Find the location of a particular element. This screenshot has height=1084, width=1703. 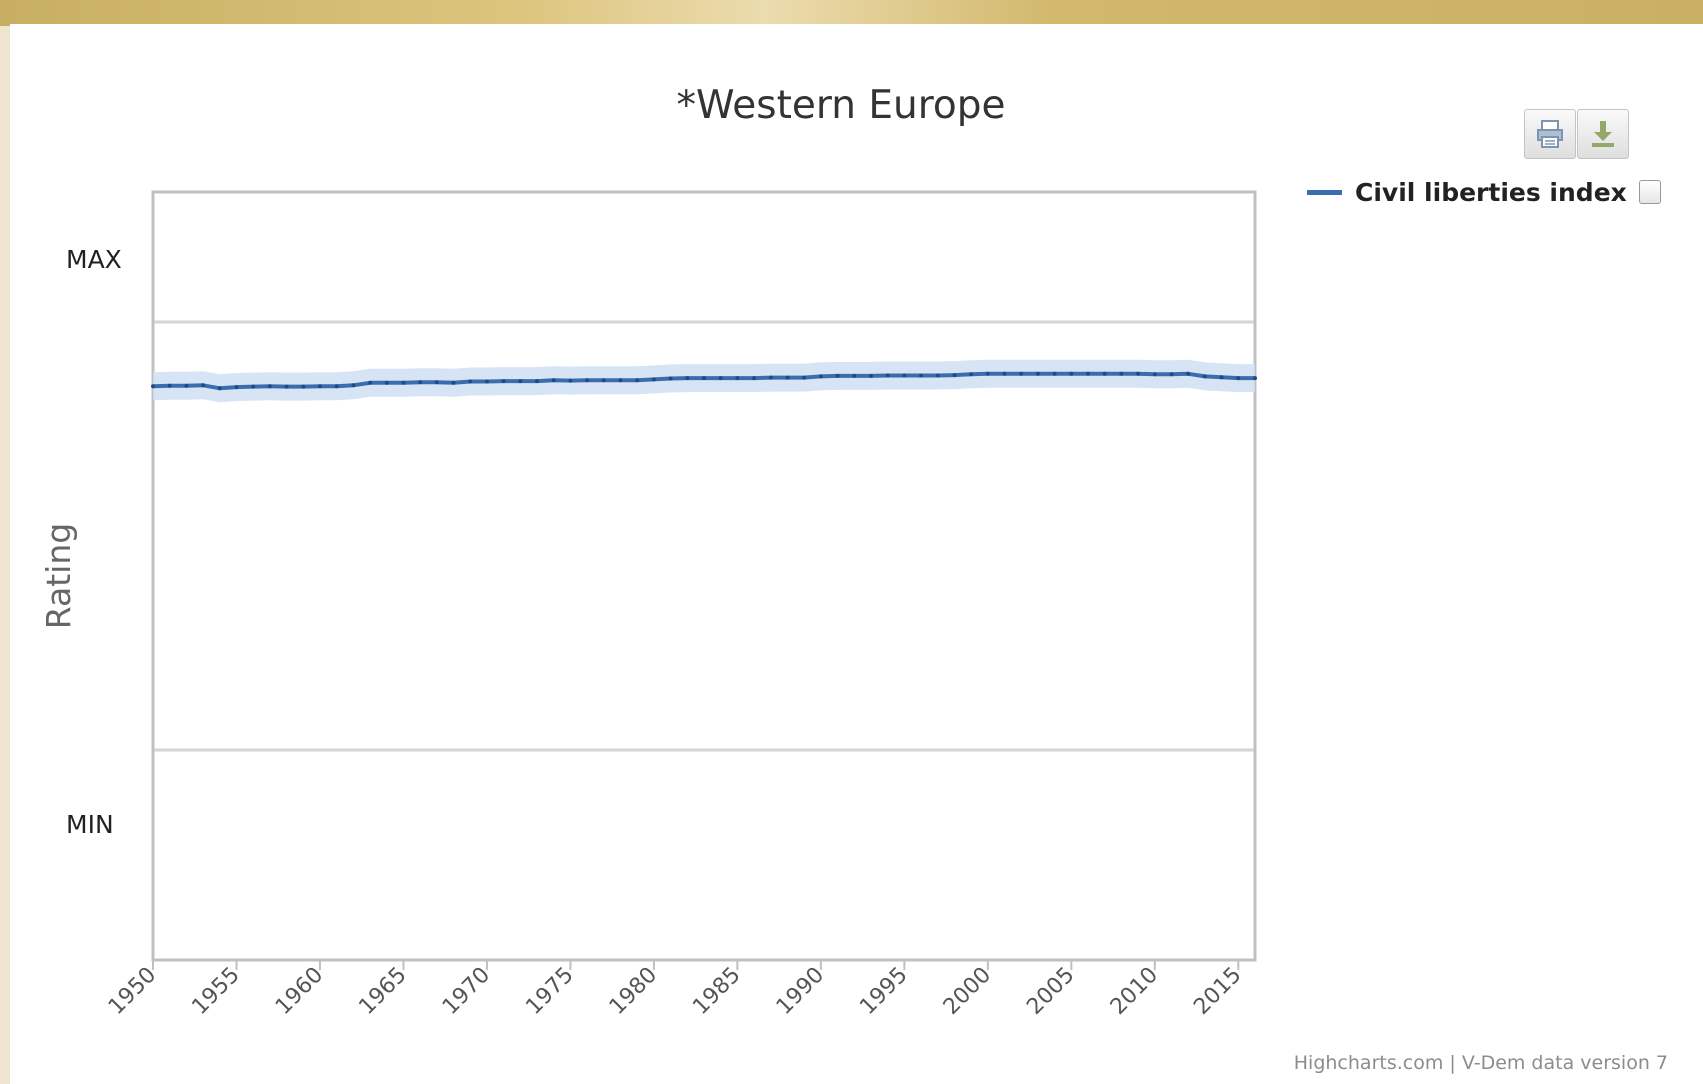

x-tick-label: 1965 is located at coordinates (382, 991).